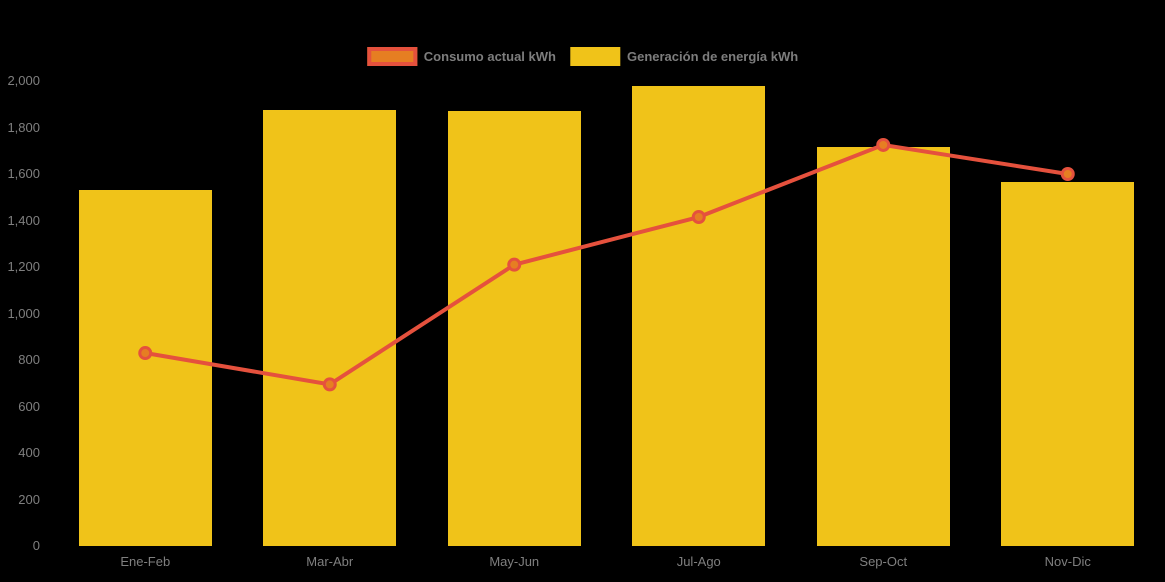  Describe the element at coordinates (23, 127) in the screenshot. I see `y-axis-tick-label: 1,800` at that location.